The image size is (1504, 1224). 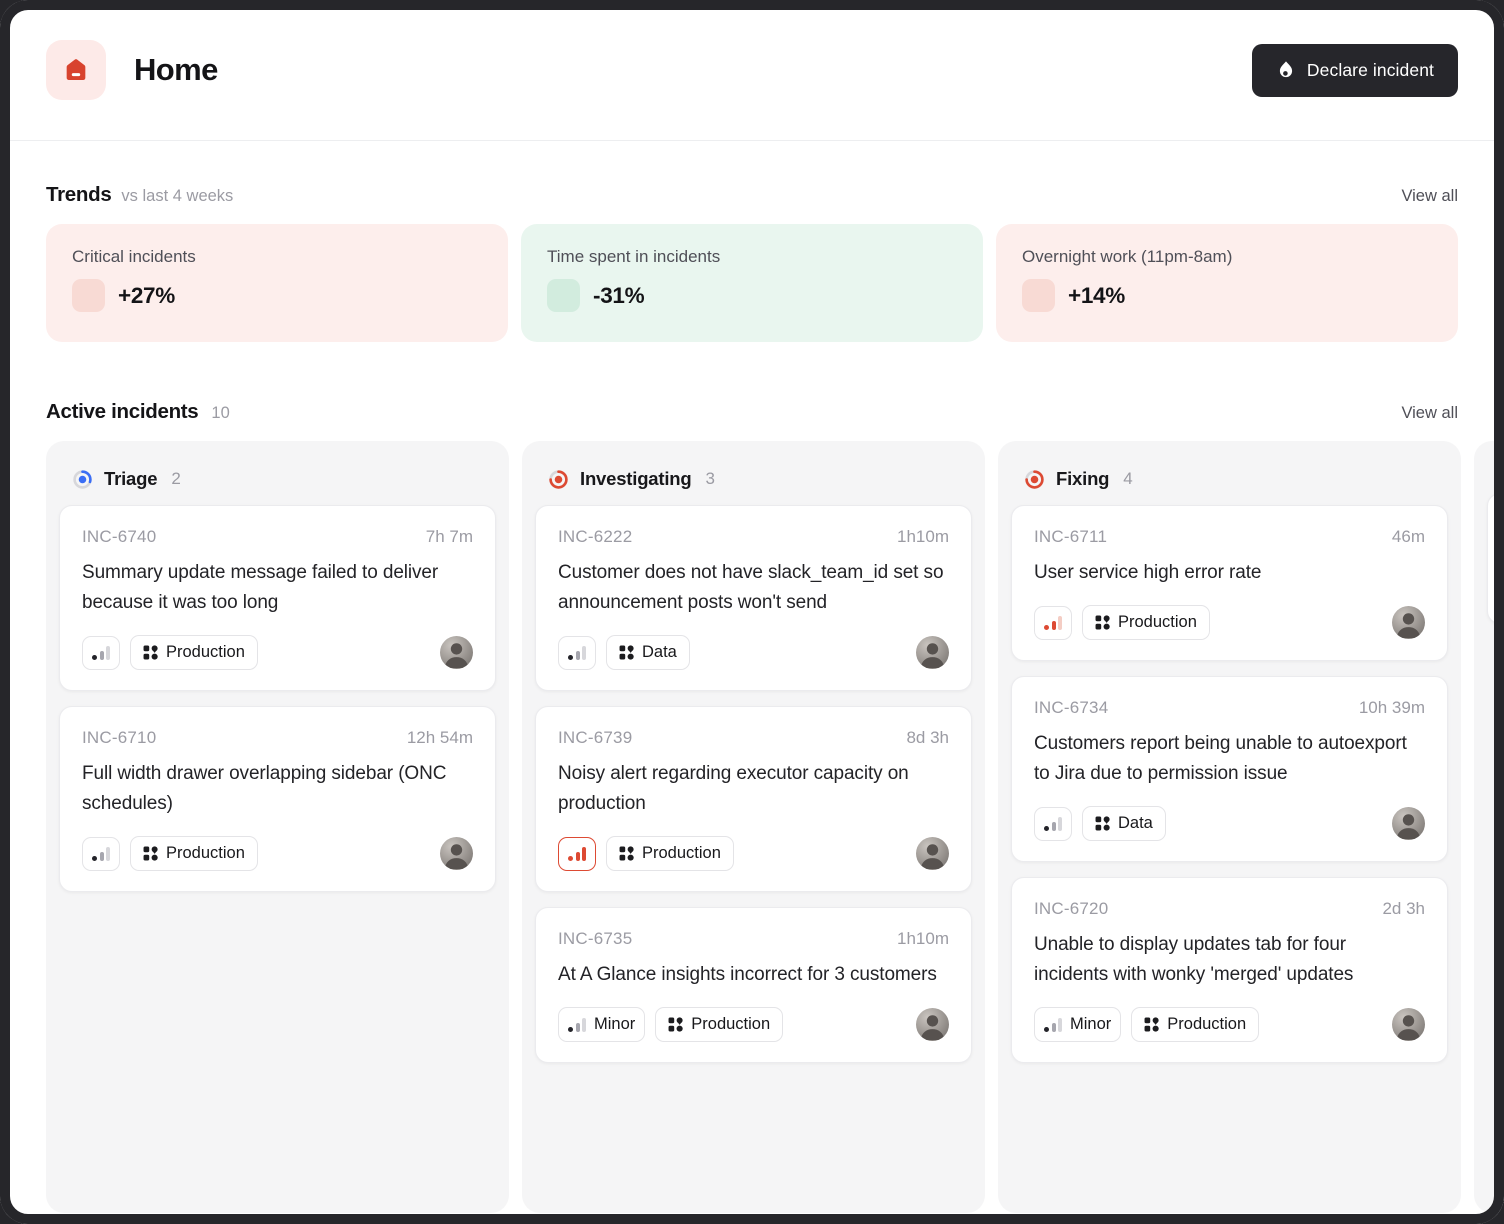 What do you see at coordinates (277, 479) in the screenshot?
I see `column-header: Triage 2` at bounding box center [277, 479].